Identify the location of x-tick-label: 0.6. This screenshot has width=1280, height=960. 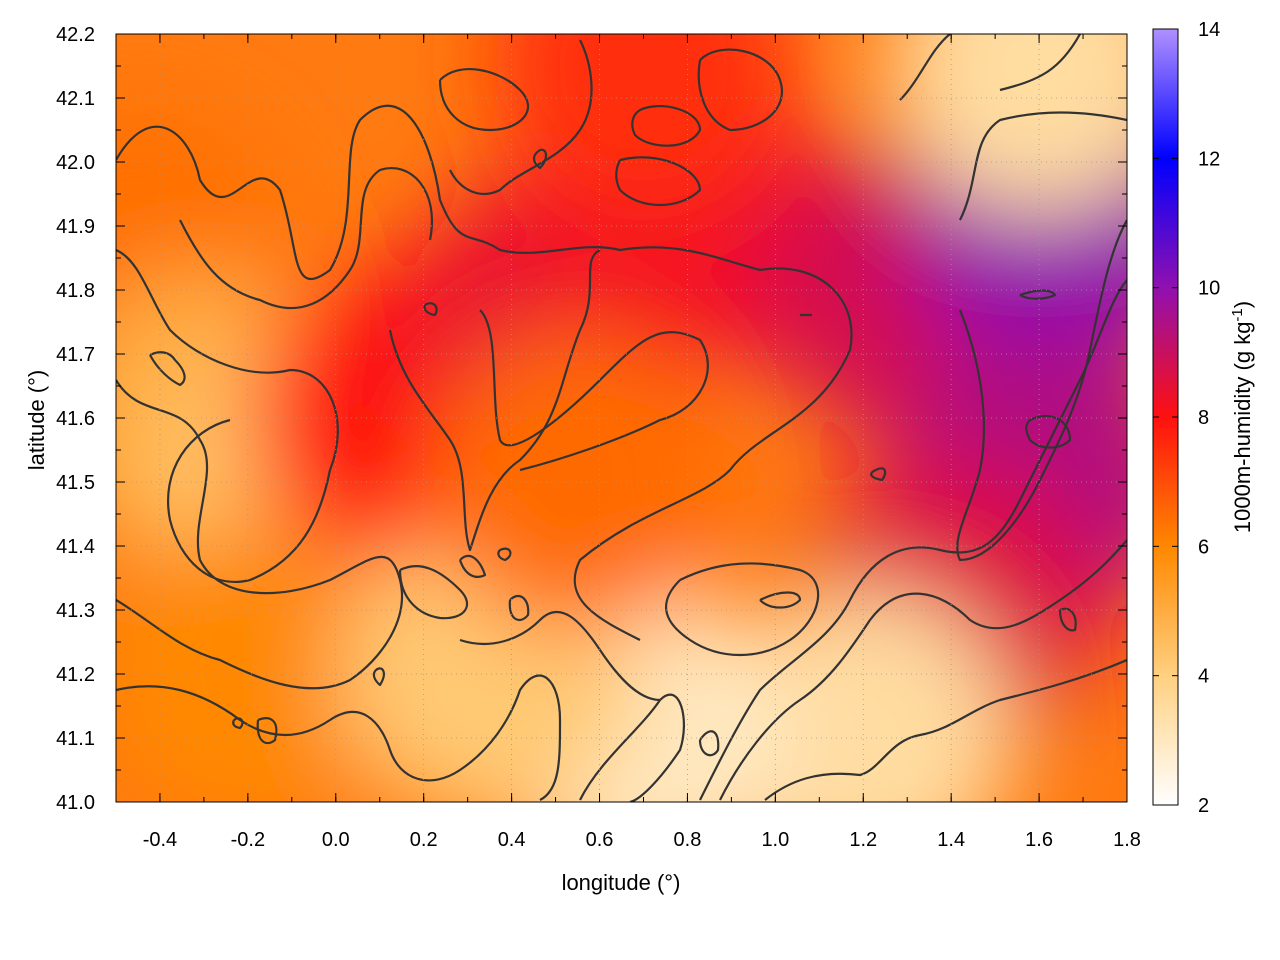
(600, 840).